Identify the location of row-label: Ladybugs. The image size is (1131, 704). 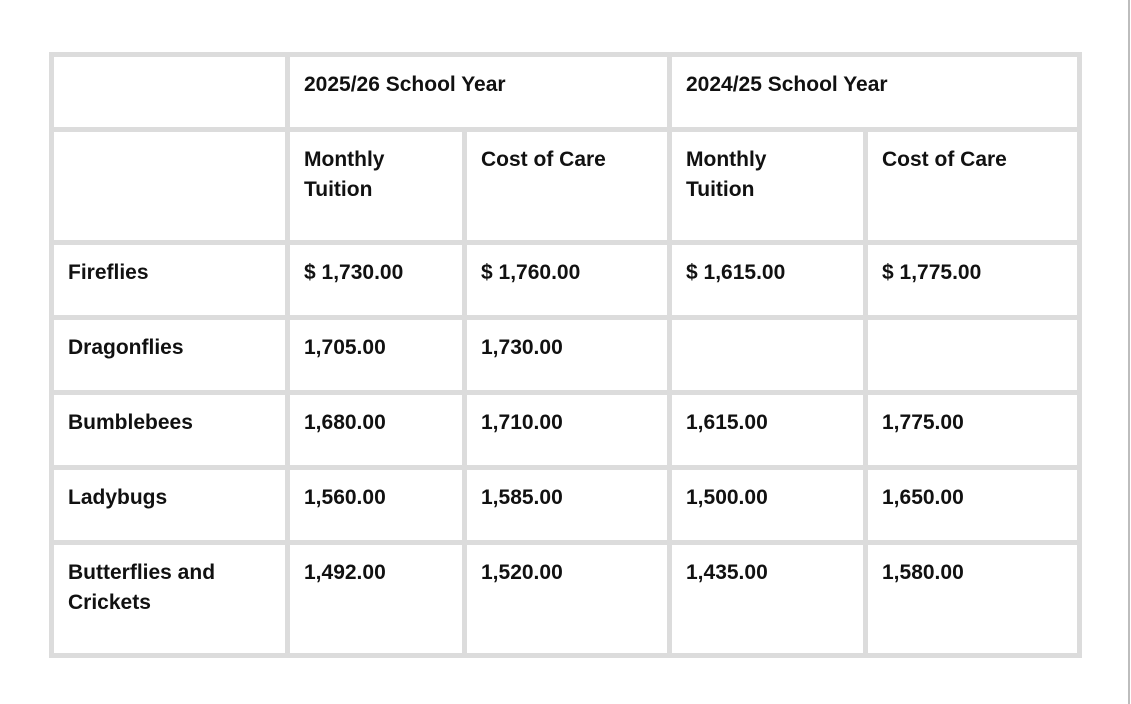
(169, 505).